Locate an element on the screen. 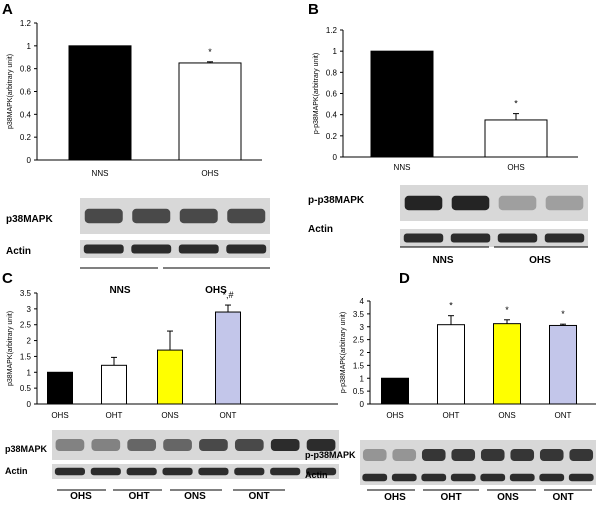 The image size is (600, 512). y-axis-label-a: p38MAPK(arbitrary unit) is located at coordinates (10, 91).